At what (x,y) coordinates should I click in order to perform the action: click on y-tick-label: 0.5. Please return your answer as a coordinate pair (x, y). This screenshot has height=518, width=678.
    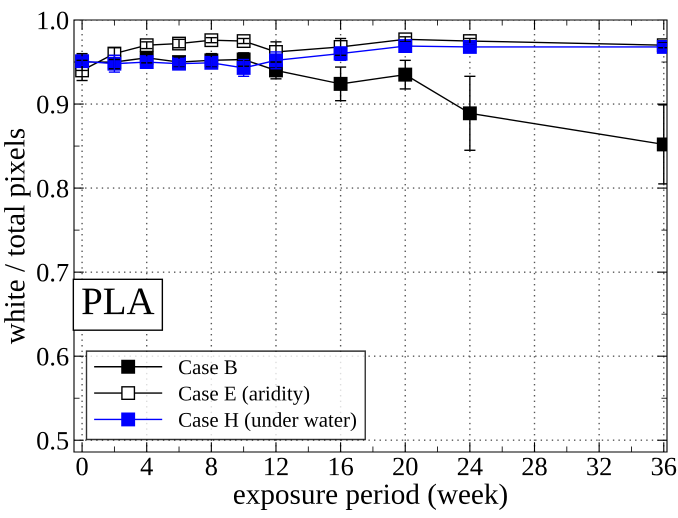
    Looking at the image, I should click on (52, 441).